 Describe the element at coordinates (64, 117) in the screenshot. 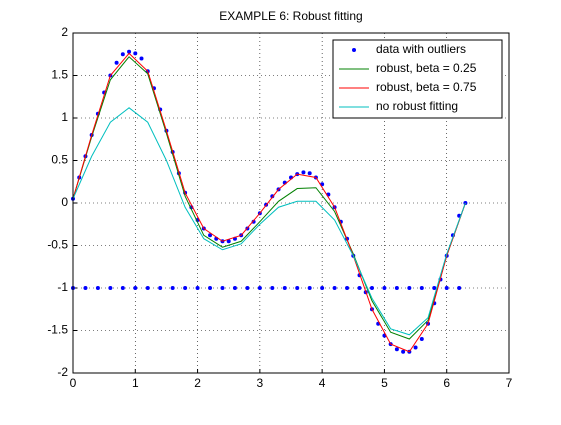

I see `y-tick-label: 1` at that location.